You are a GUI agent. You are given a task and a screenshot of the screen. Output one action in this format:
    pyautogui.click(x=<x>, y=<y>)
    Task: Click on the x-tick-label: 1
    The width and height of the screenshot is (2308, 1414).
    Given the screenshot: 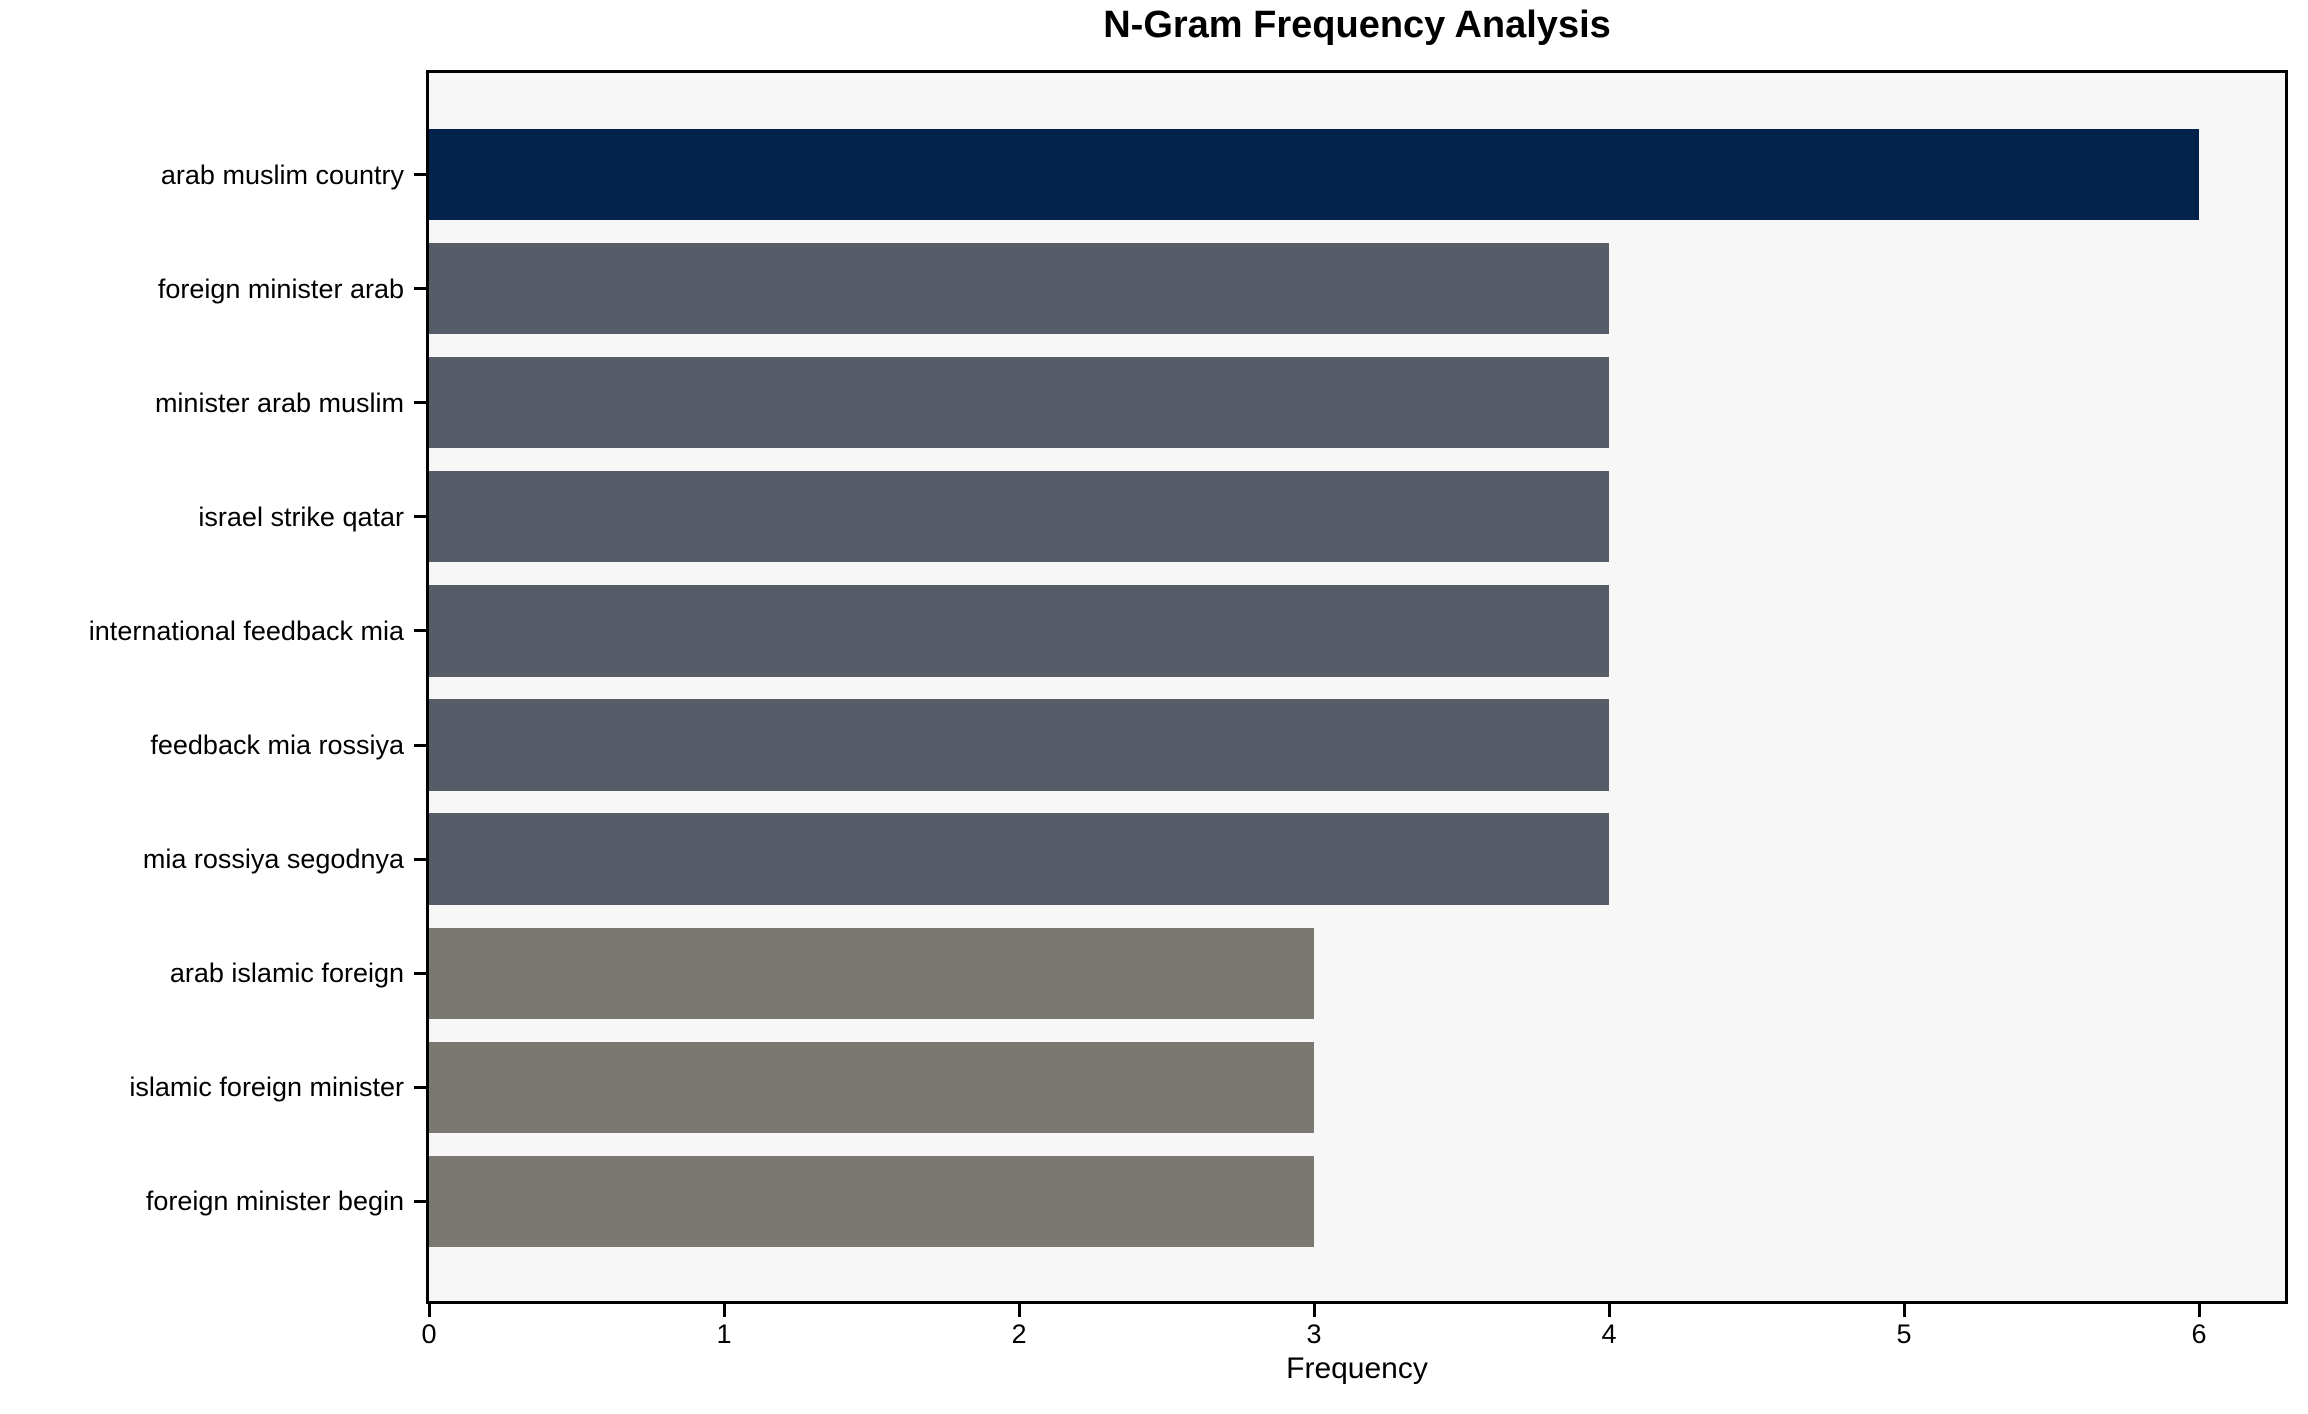 What is the action you would take?
    pyautogui.click(x=724, y=1334)
    